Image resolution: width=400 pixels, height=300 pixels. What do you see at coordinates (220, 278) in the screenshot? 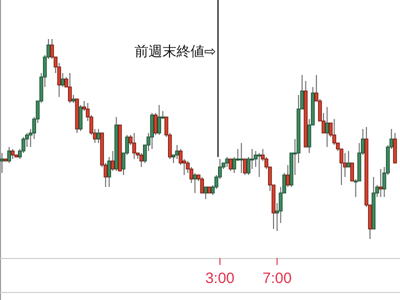
I see `x-tick-label: 3:00` at bounding box center [220, 278].